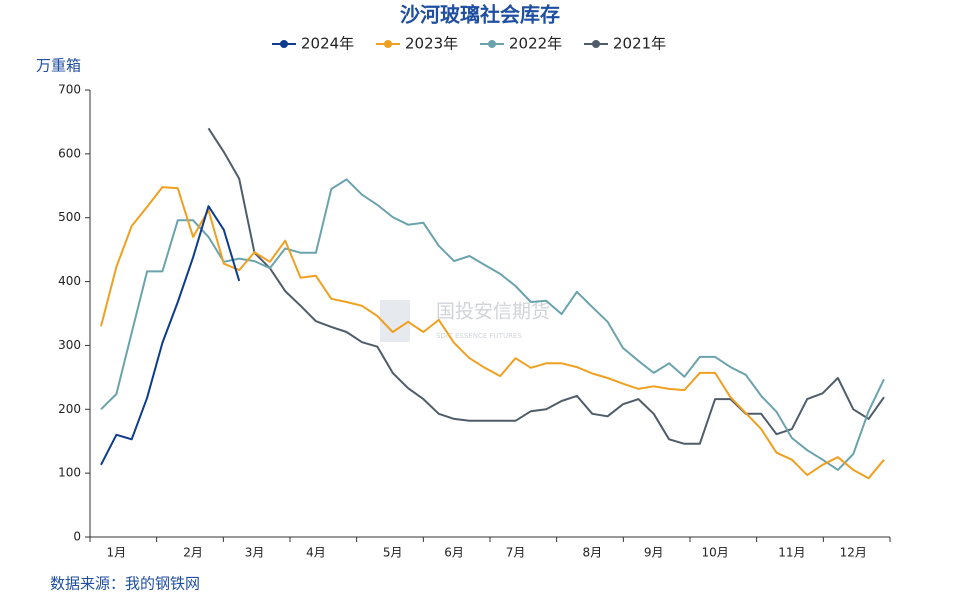 The width and height of the screenshot is (960, 600). Describe the element at coordinates (69, 409) in the screenshot. I see `y-tick-label: 200` at that location.